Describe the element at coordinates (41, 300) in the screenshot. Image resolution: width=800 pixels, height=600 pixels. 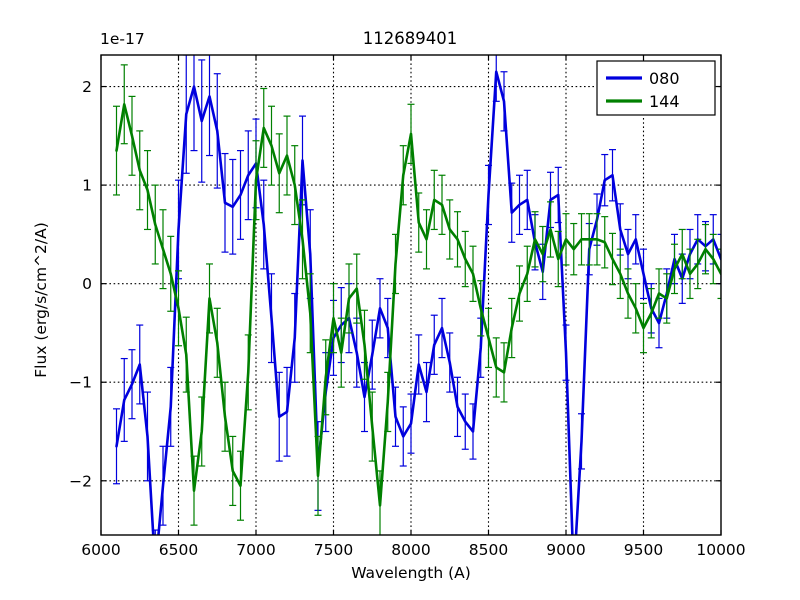
I see `y-axis-label: Flux (erg/s/cm^2/A)` at that location.